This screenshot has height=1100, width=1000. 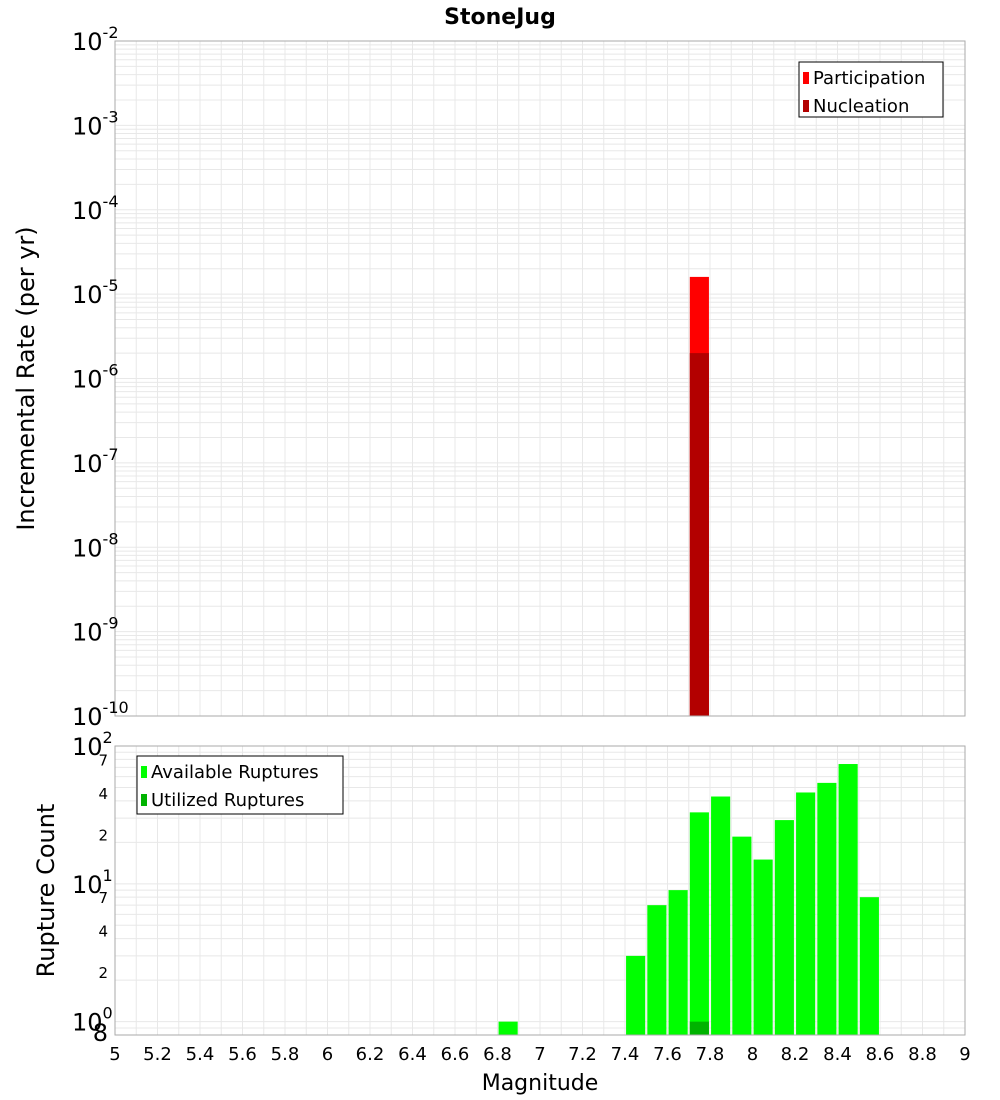 I want to click on utilized-ruptures-bar, so click(x=699, y=1028).